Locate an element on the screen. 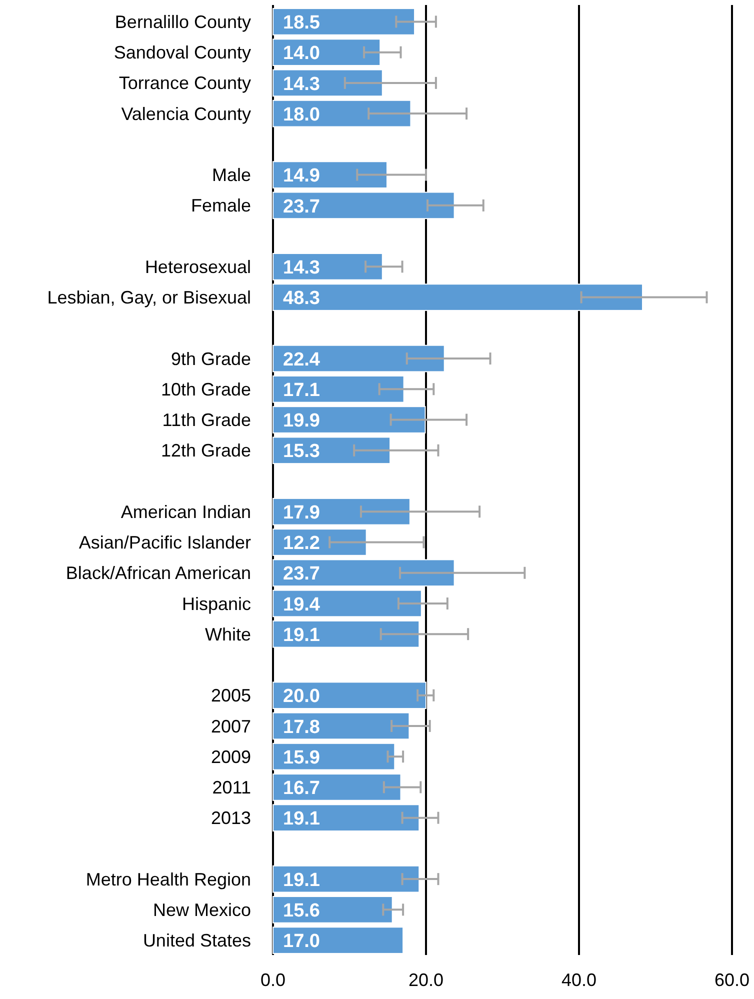  y-tick-label: Hispanic is located at coordinates (216, 604).